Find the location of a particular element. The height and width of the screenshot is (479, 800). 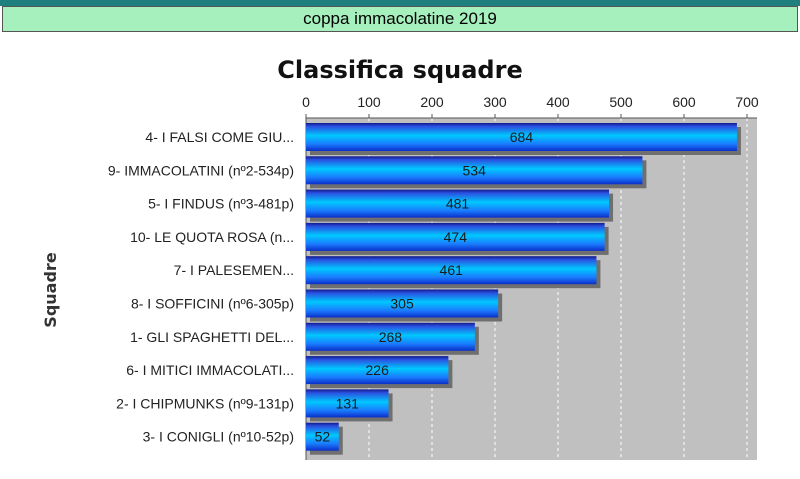

category-label: 9- IMMACOLATINI (nº2-534p) is located at coordinates (201, 170).